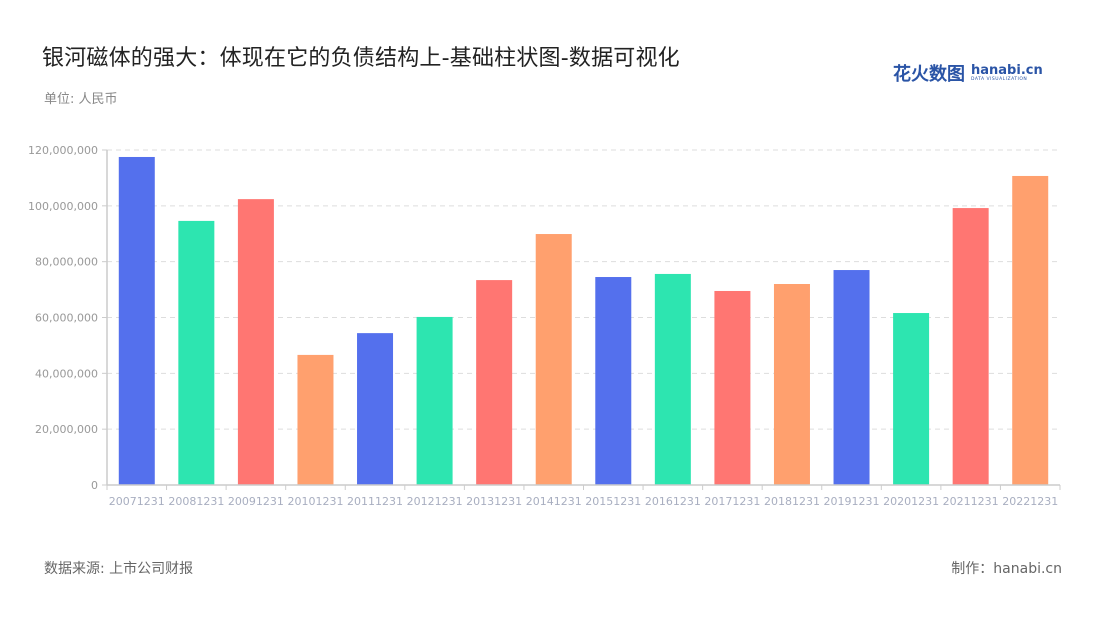  Describe the element at coordinates (361, 58) in the screenshot. I see `chart-title: 银河磁体的强大：体现在它的负债结构上-基础柱状图-数据可视化` at that location.